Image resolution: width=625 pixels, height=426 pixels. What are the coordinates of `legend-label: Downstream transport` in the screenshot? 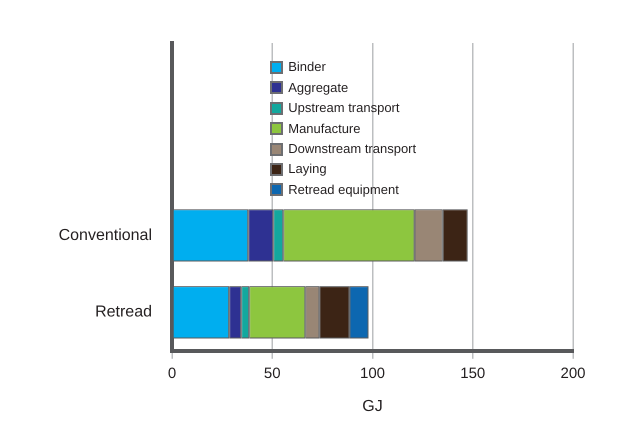 It's located at (352, 149).